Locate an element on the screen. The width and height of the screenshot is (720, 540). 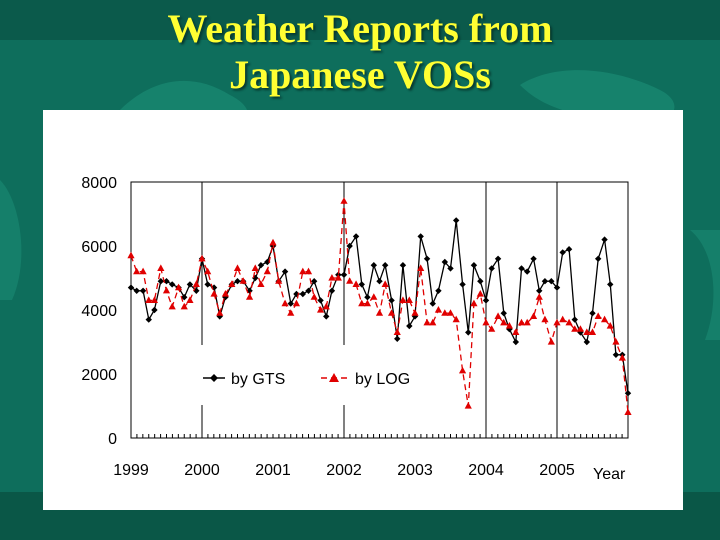
y-tick-label: 0 is located at coordinates (112, 439).